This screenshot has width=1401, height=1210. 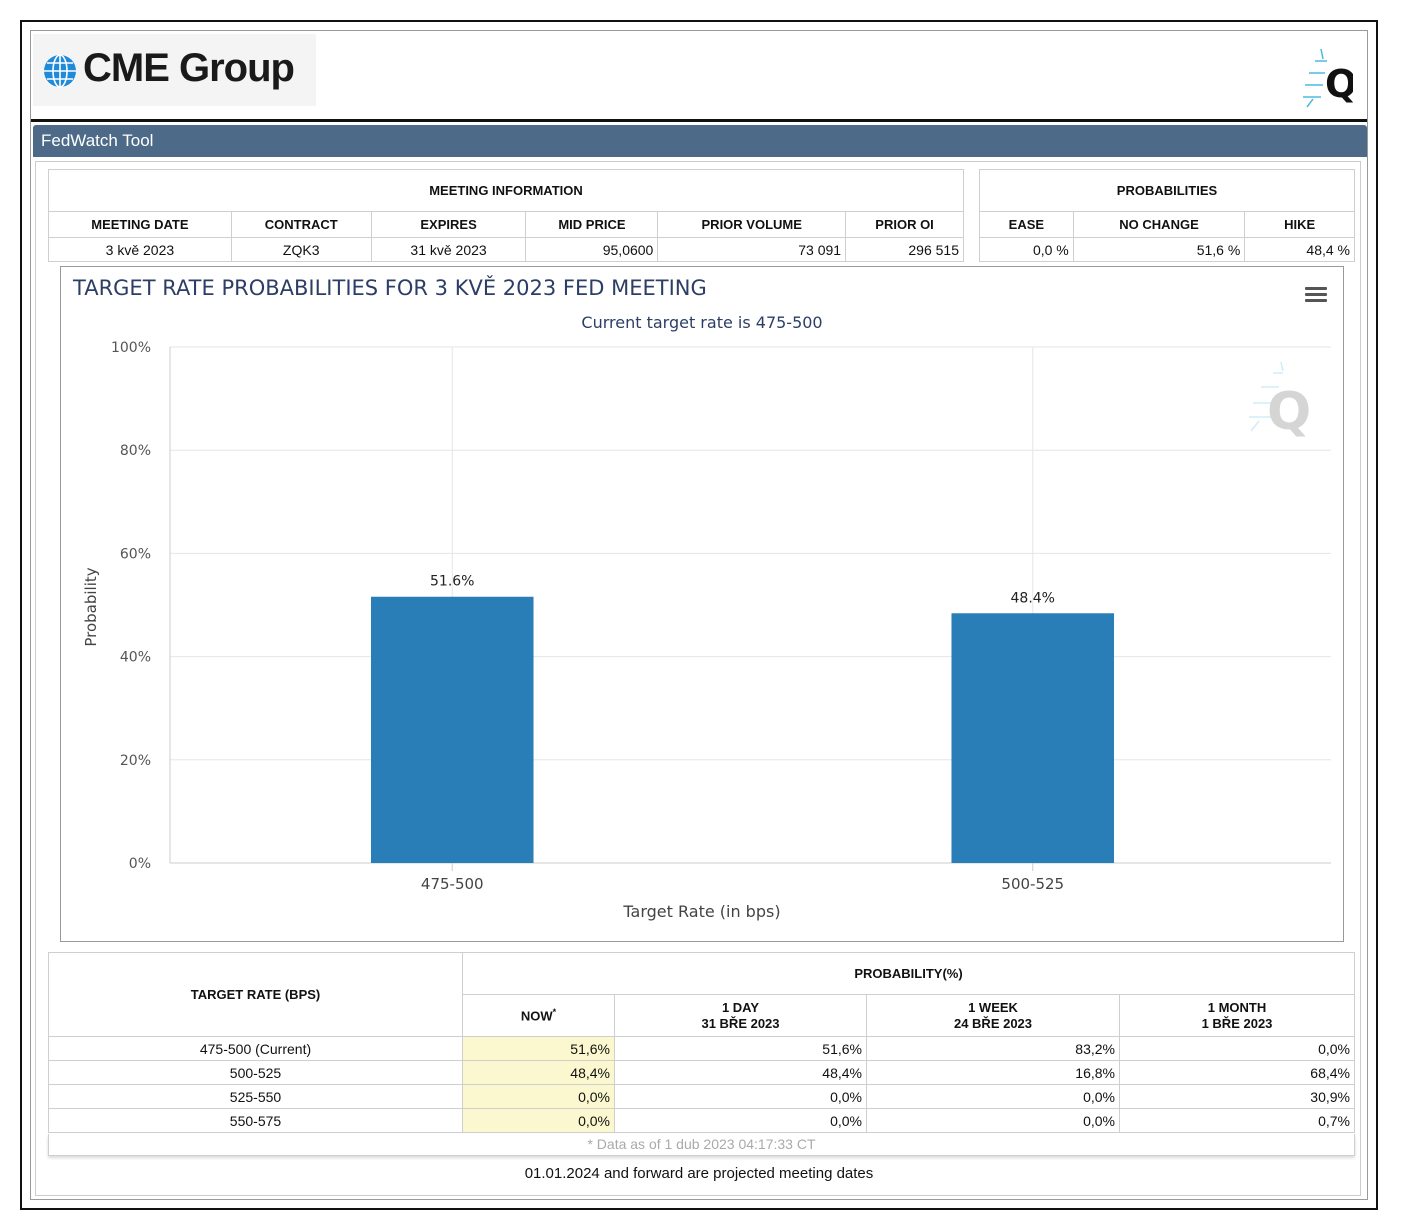 I want to click on cell-ease: 0,0 %, so click(x=1026, y=249).